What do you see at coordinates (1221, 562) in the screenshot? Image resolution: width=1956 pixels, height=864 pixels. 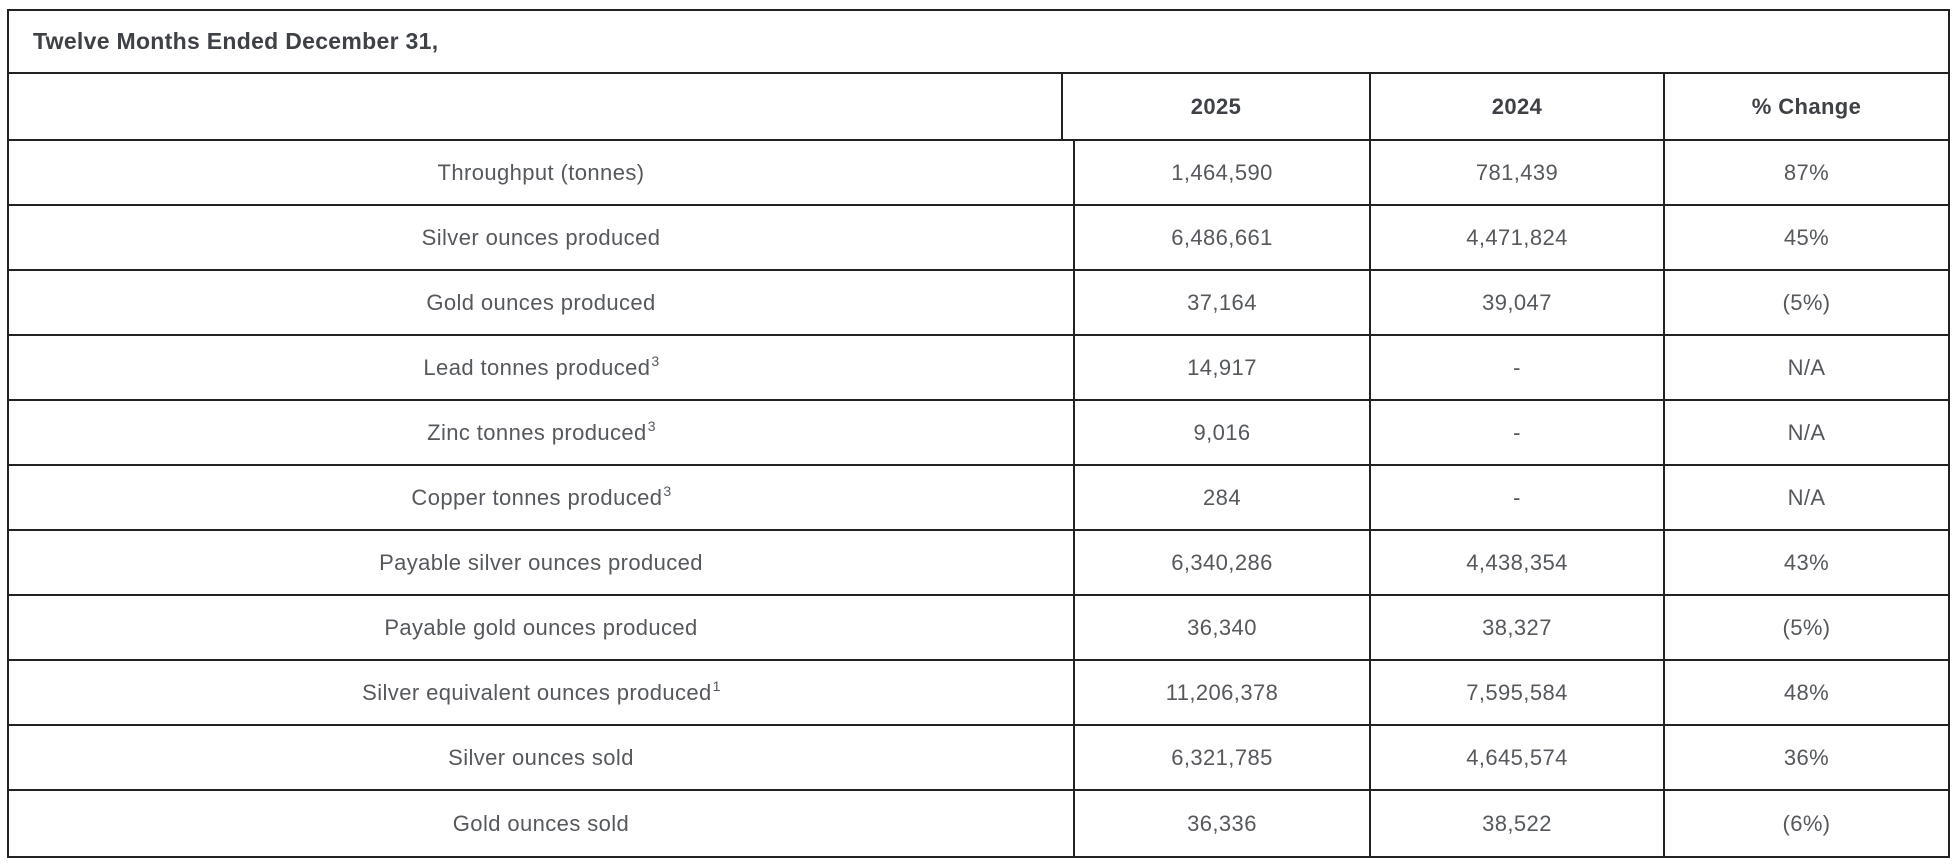 I see `row-value-2025: 6,340,286` at bounding box center [1221, 562].